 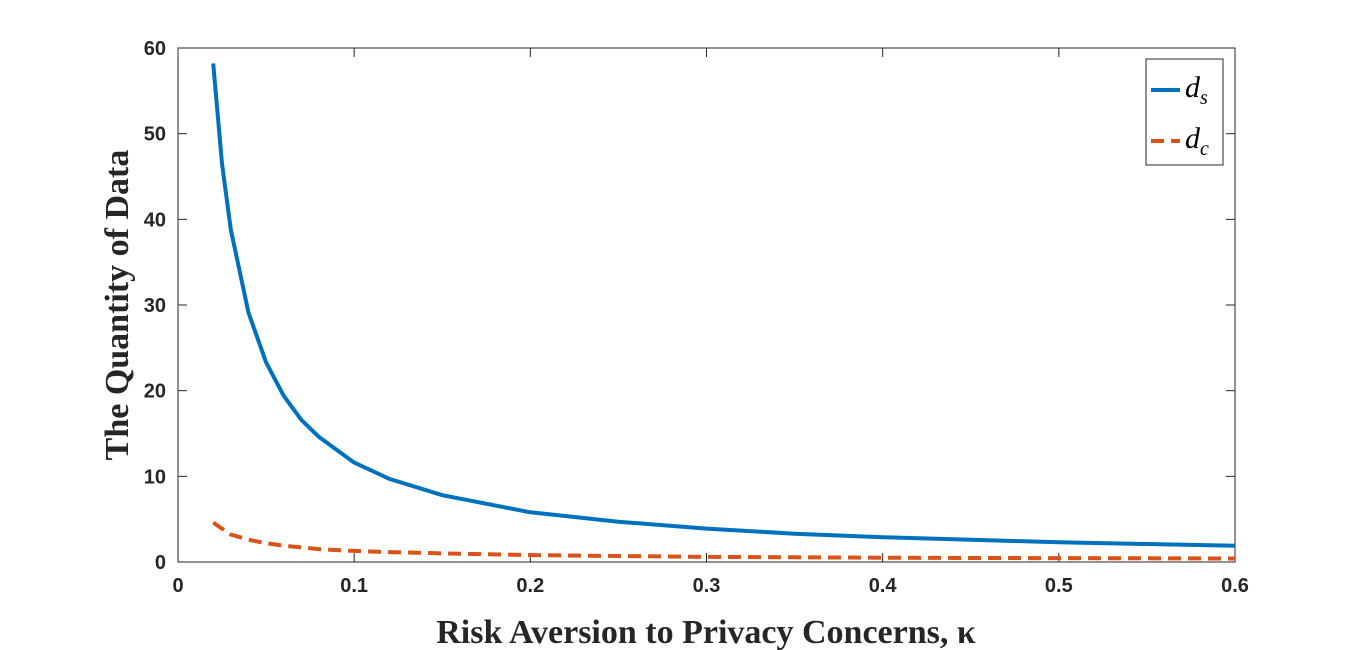 I want to click on legend-box, so click(x=1184, y=112).